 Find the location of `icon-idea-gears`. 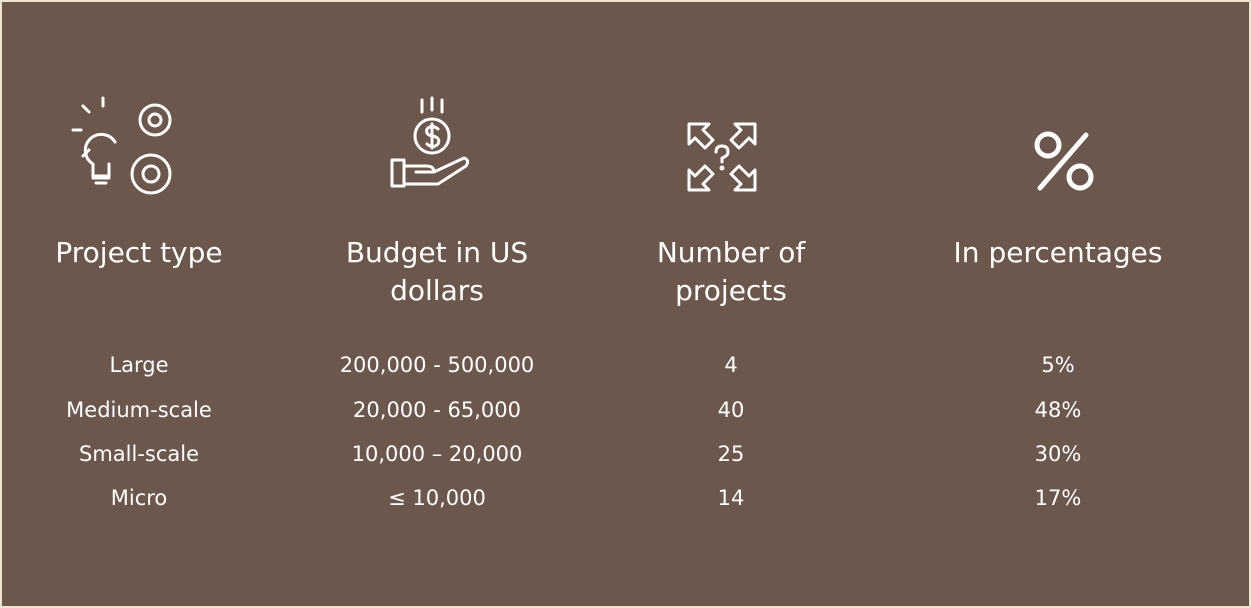

icon-idea-gears is located at coordinates (121, 145).